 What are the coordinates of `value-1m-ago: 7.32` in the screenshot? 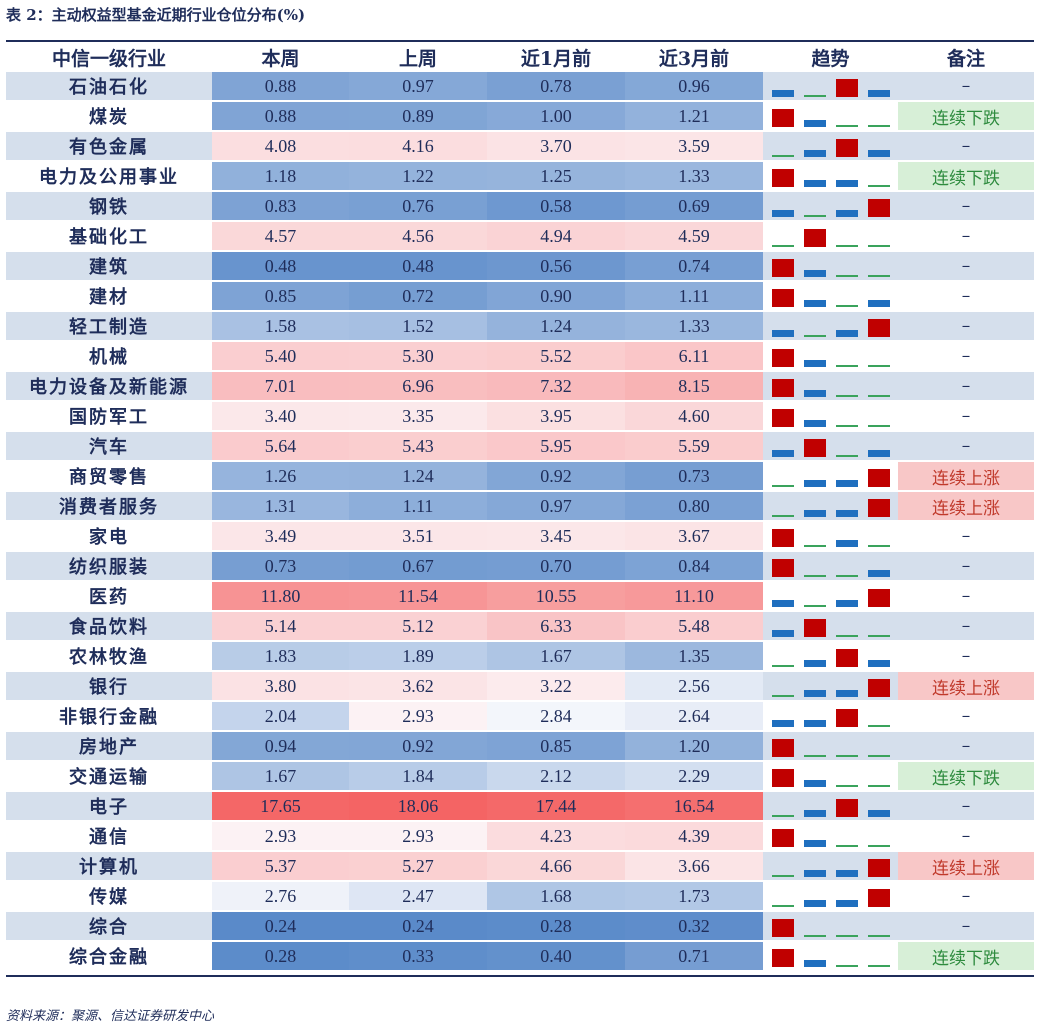 It's located at (556, 386).